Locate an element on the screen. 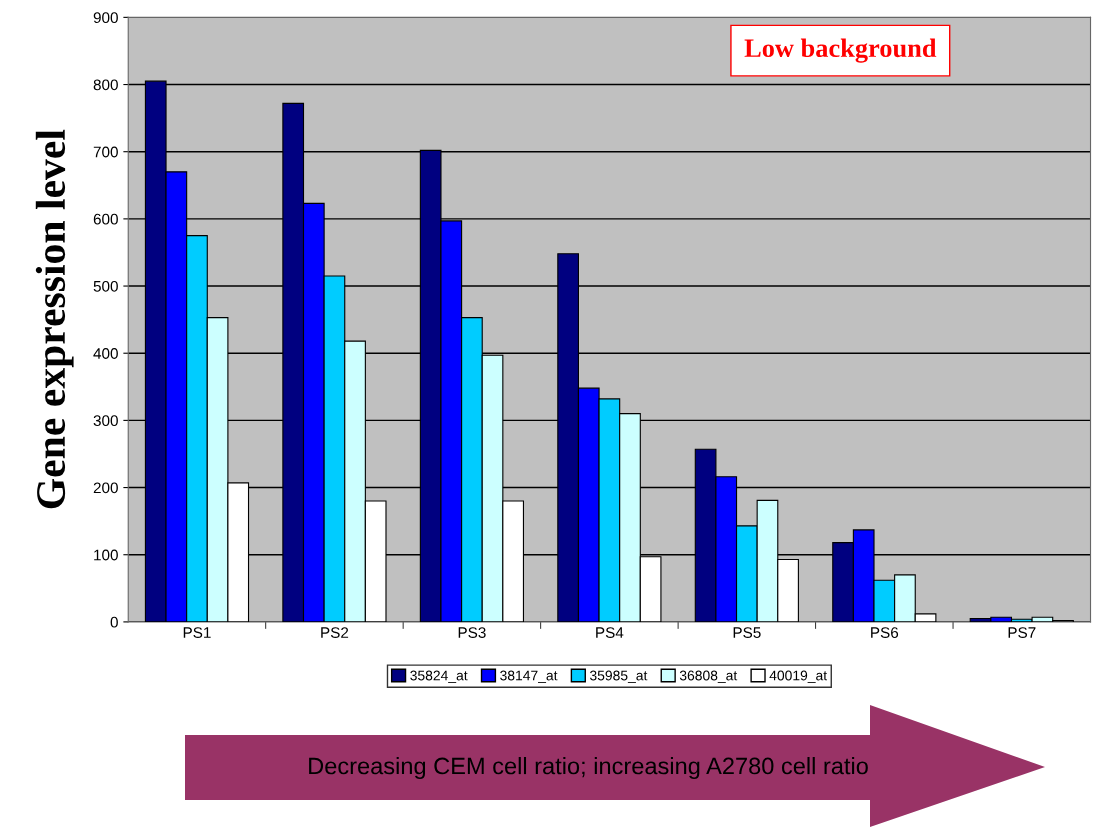  y-axis-title: Gene expression level is located at coordinates (54, 319).